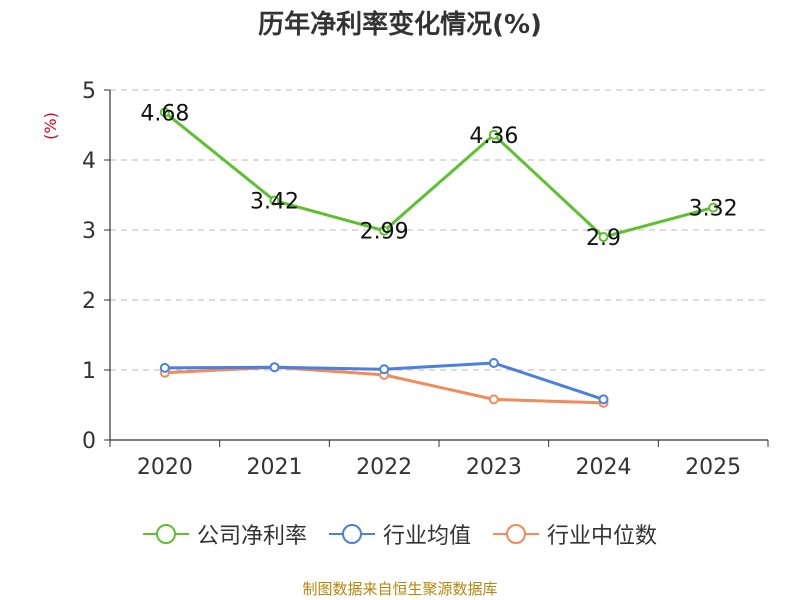 Image resolution: width=800 pixels, height=600 pixels. I want to click on legend-item-industry-mean: 行业均值, so click(399, 534).